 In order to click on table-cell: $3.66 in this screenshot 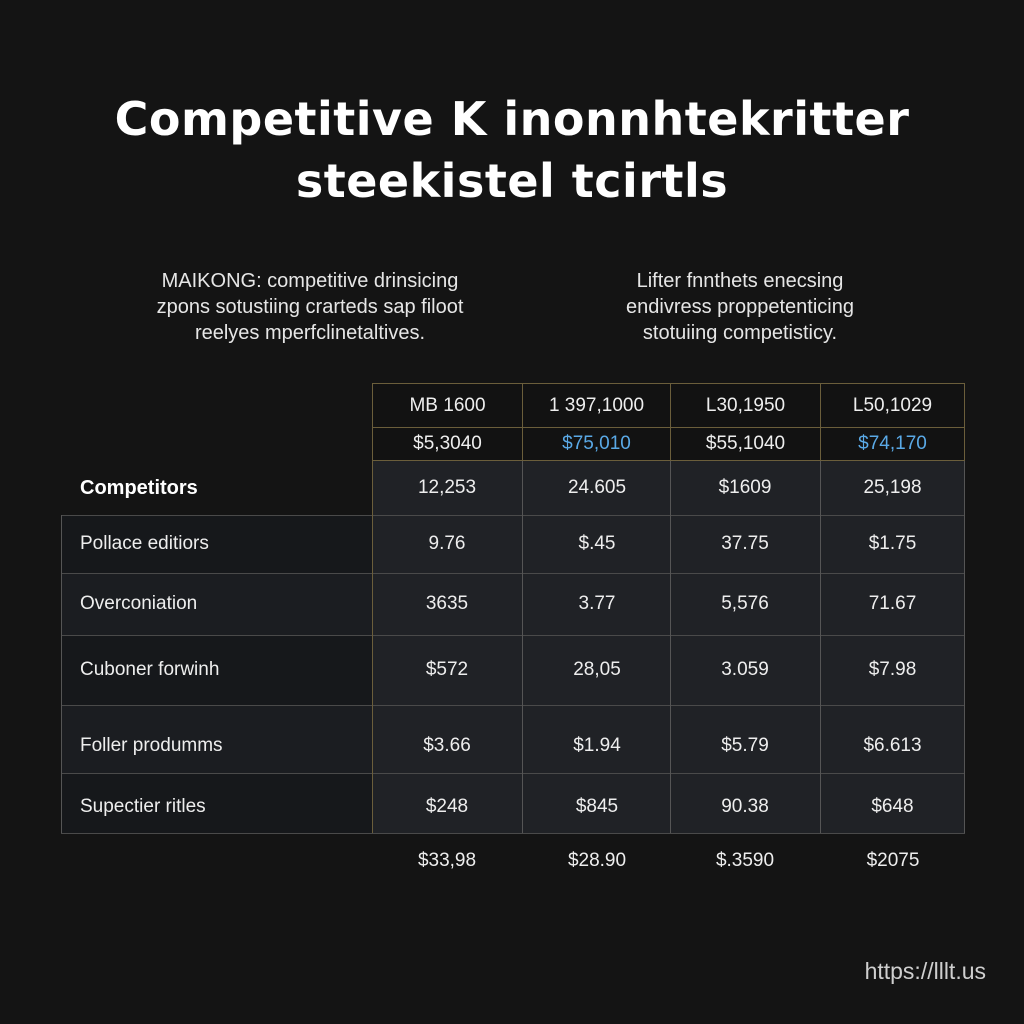, I will do `click(447, 745)`.